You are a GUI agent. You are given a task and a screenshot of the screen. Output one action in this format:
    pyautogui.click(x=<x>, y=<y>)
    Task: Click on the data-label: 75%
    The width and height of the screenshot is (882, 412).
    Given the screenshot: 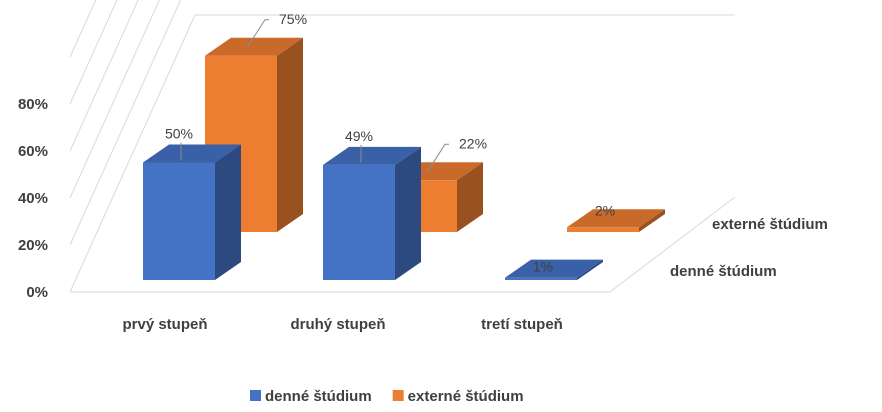 What is the action you would take?
    pyautogui.click(x=293, y=19)
    